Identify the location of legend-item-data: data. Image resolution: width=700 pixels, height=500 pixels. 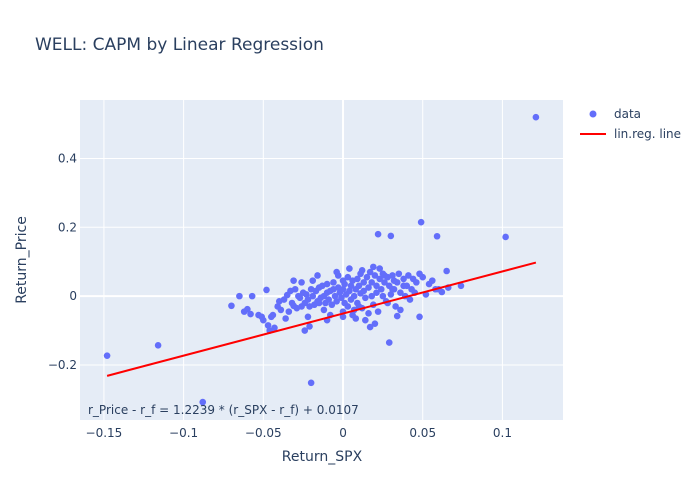
(615, 114).